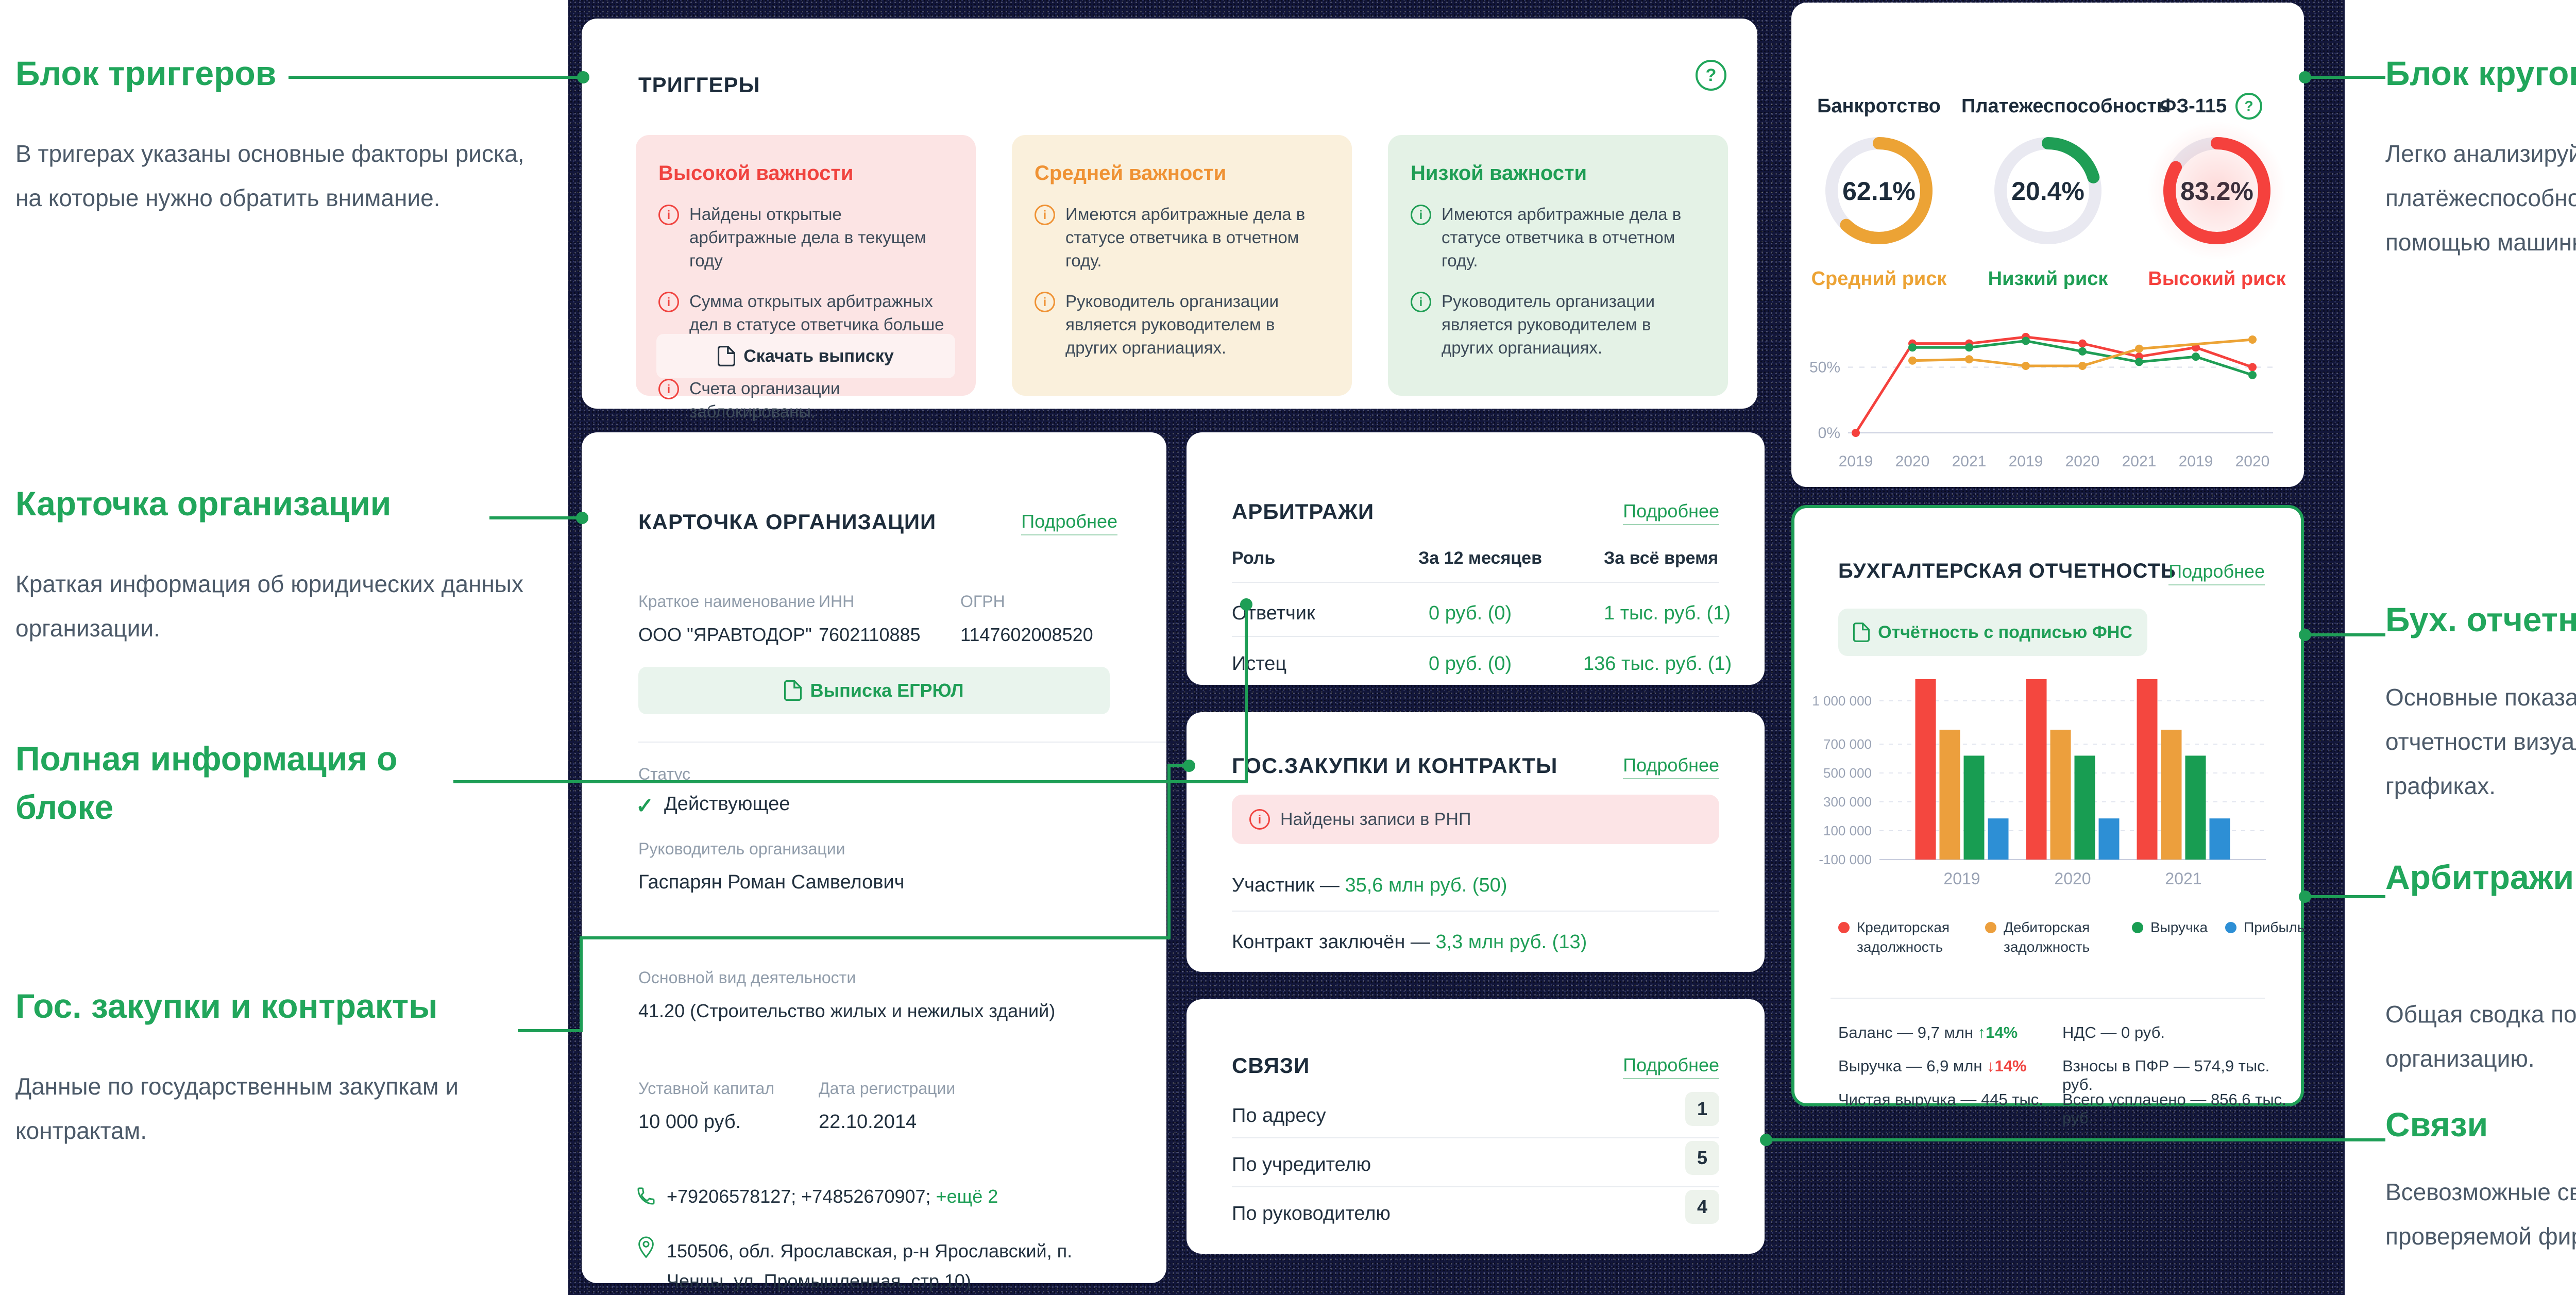 Image resolution: width=2576 pixels, height=1295 pixels. What do you see at coordinates (2166, 1075) in the screenshot?
I see `summary-pfr: Взносы в ПФР — 574,9 тыс. руб.` at bounding box center [2166, 1075].